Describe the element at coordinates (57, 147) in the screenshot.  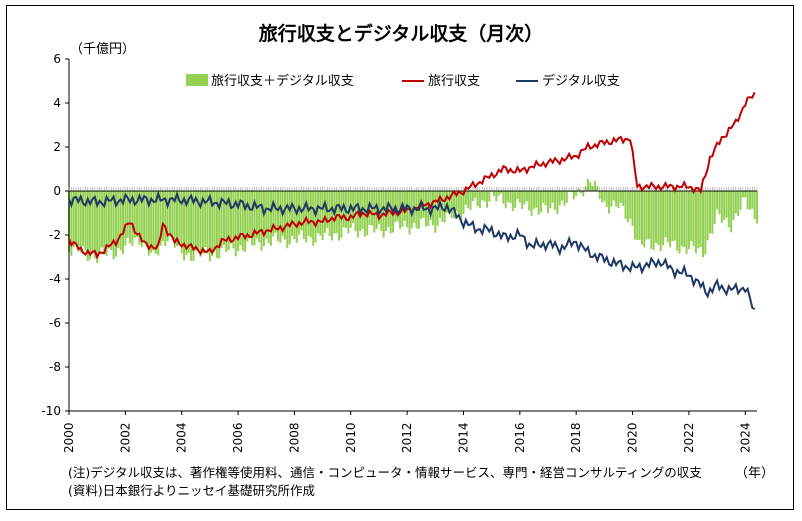
I see `y-tick-label: 2` at that location.